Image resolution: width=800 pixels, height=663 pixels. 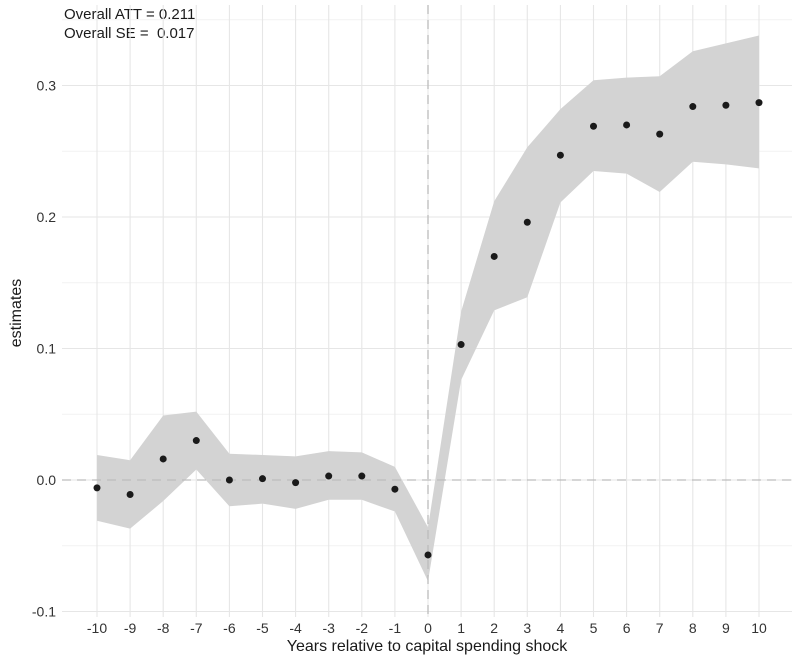 I want to click on y-tick-label: 0.2, so click(x=47, y=217).